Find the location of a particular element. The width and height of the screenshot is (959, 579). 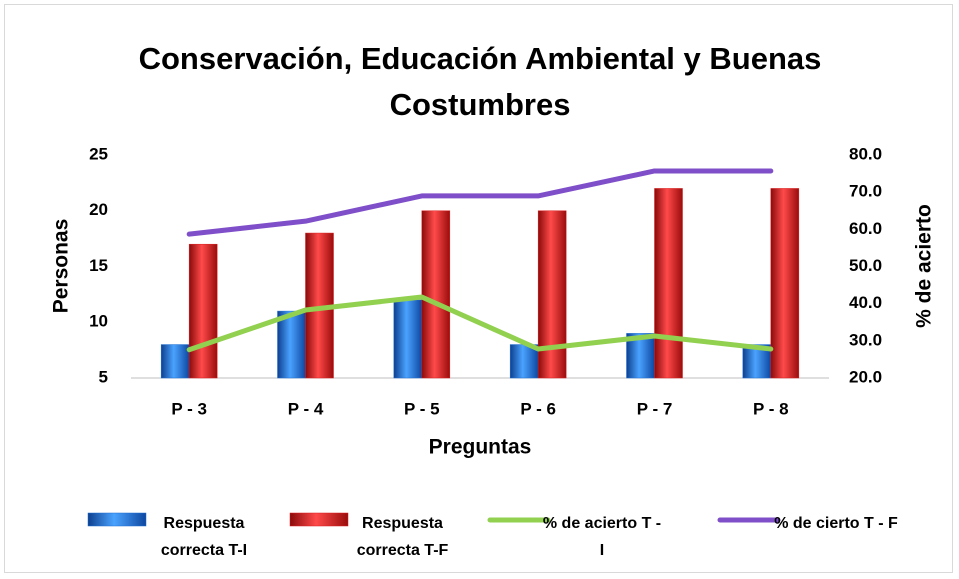

y2-tick-label: 50.0 is located at coordinates (865, 265).